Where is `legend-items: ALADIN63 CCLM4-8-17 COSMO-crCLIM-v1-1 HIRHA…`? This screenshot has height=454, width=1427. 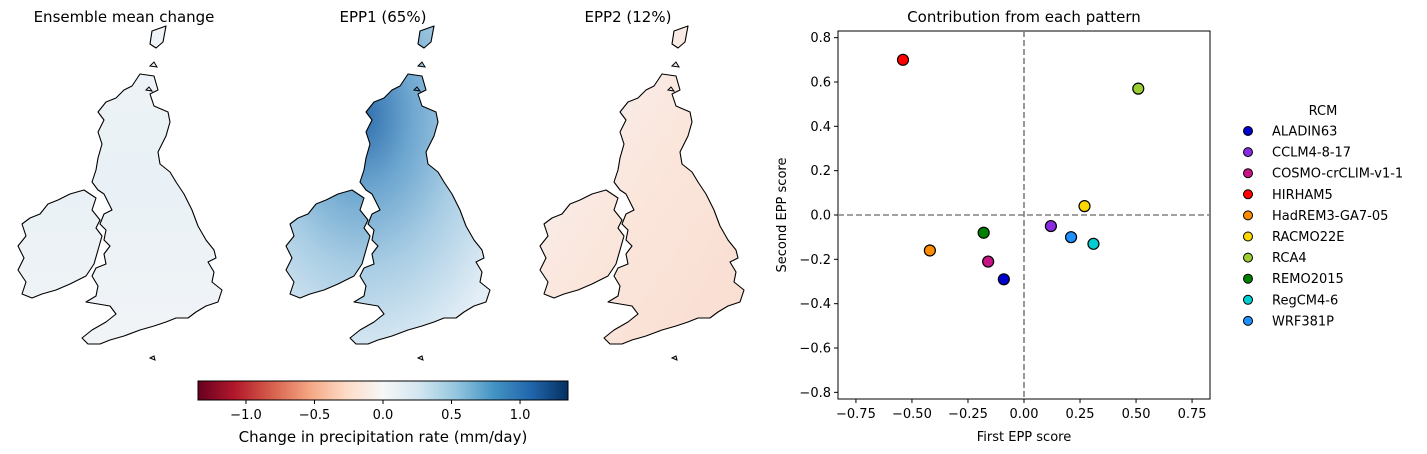 legend-items: ALADIN63 CCLM4-8-17 COSMO-crCLIM-v1-1 HIRHA… is located at coordinates (1323, 227).